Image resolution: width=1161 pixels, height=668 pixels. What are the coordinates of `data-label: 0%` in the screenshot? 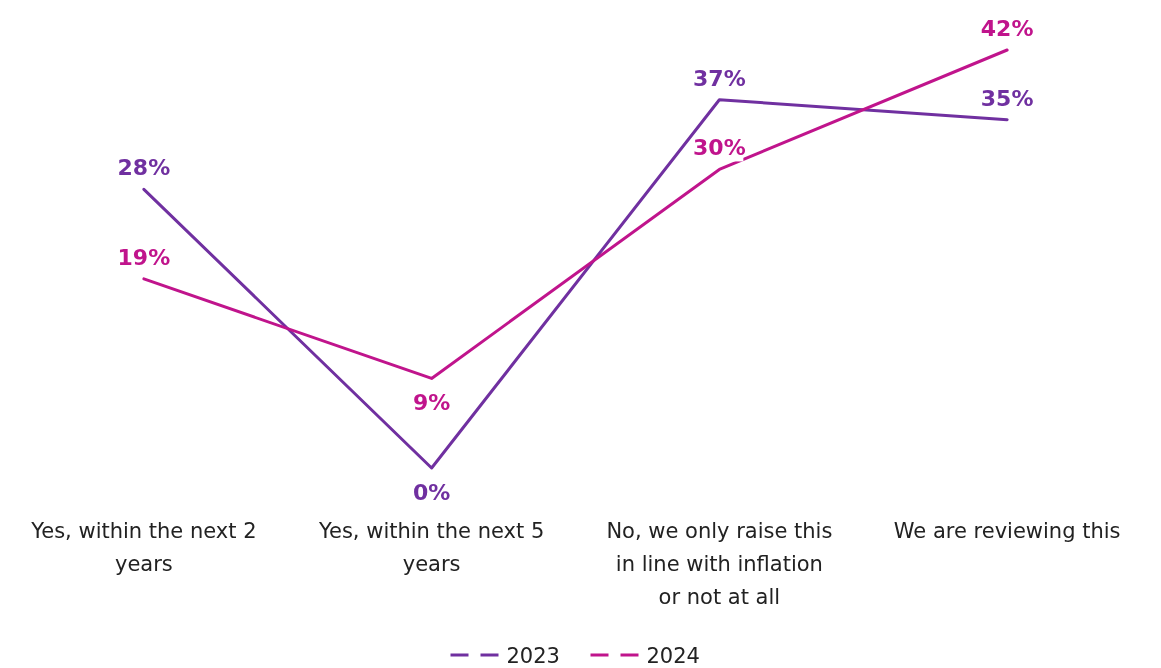 It's located at (431, 492).